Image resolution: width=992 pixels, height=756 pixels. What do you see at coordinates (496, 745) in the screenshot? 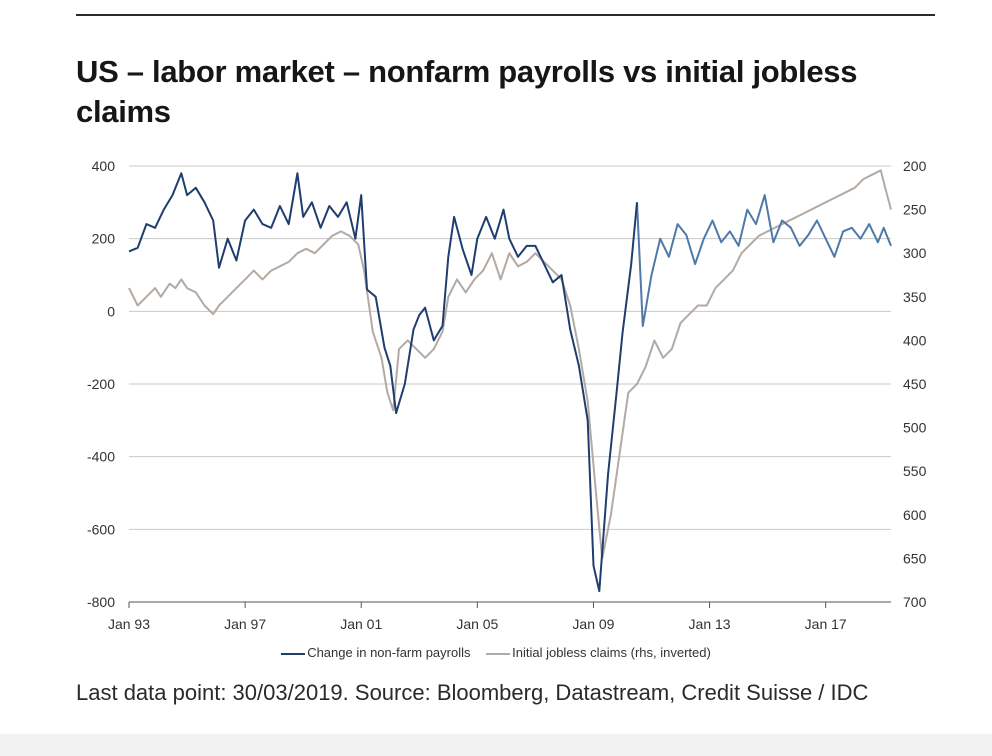
I see `bottom-band` at bounding box center [496, 745].